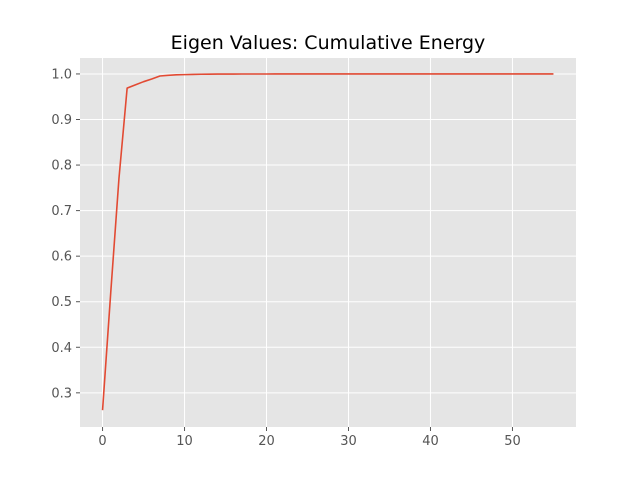 The image size is (640, 480). What do you see at coordinates (61, 166) in the screenshot?
I see `y-tick-label: 0.8` at bounding box center [61, 166].